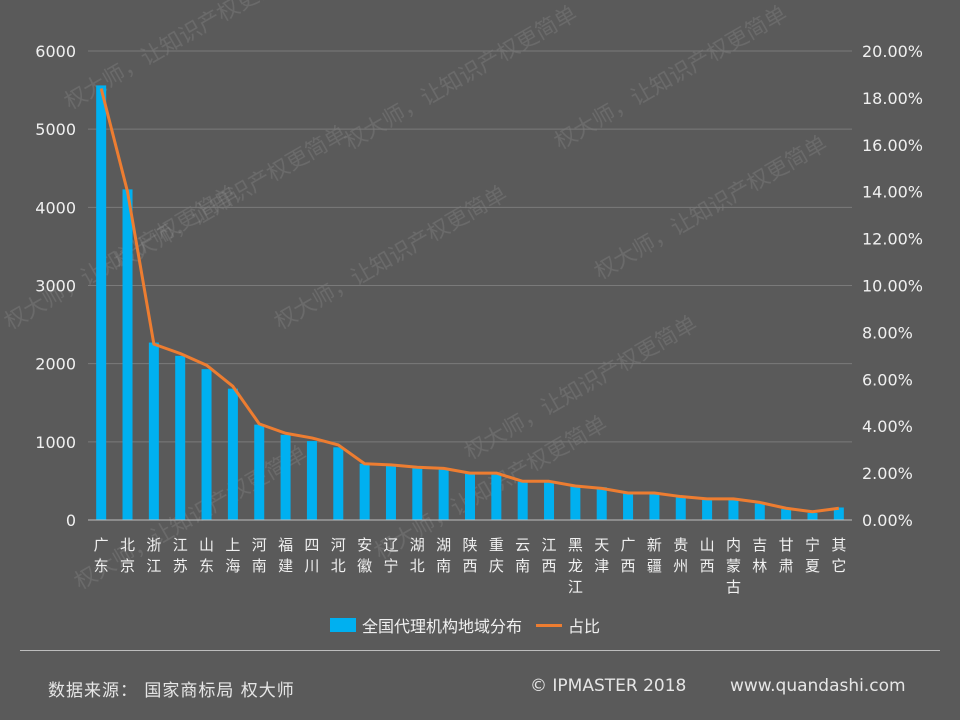 The height and width of the screenshot is (720, 960). What do you see at coordinates (838, 555) in the screenshot?
I see `x-tick-label: 其它` at bounding box center [838, 555].